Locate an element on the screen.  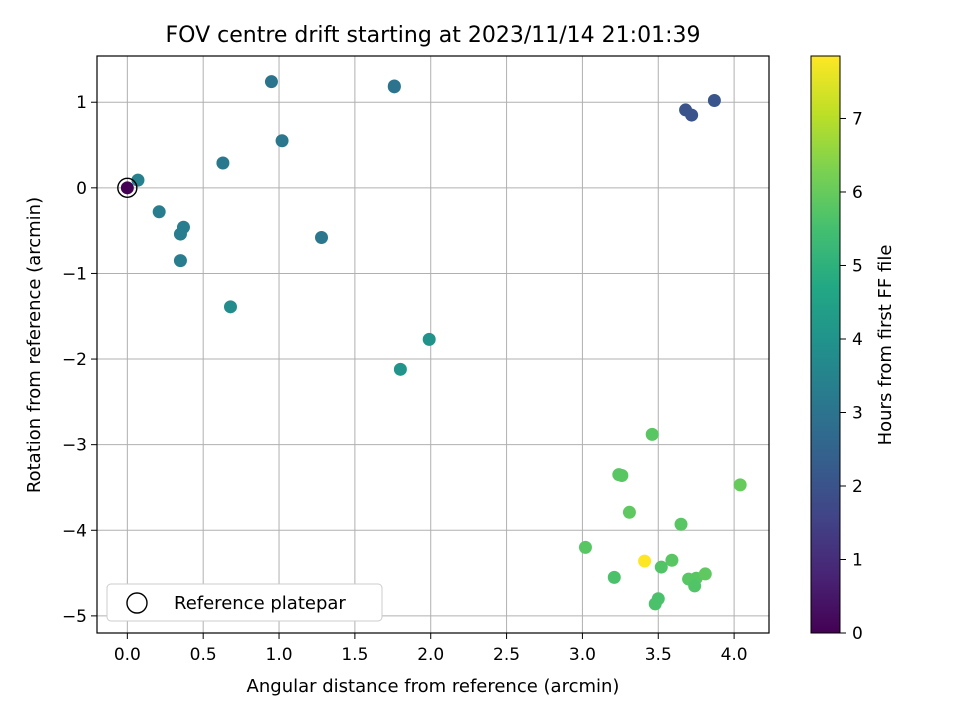
y-tick-label: −3 is located at coordinates (74, 446).